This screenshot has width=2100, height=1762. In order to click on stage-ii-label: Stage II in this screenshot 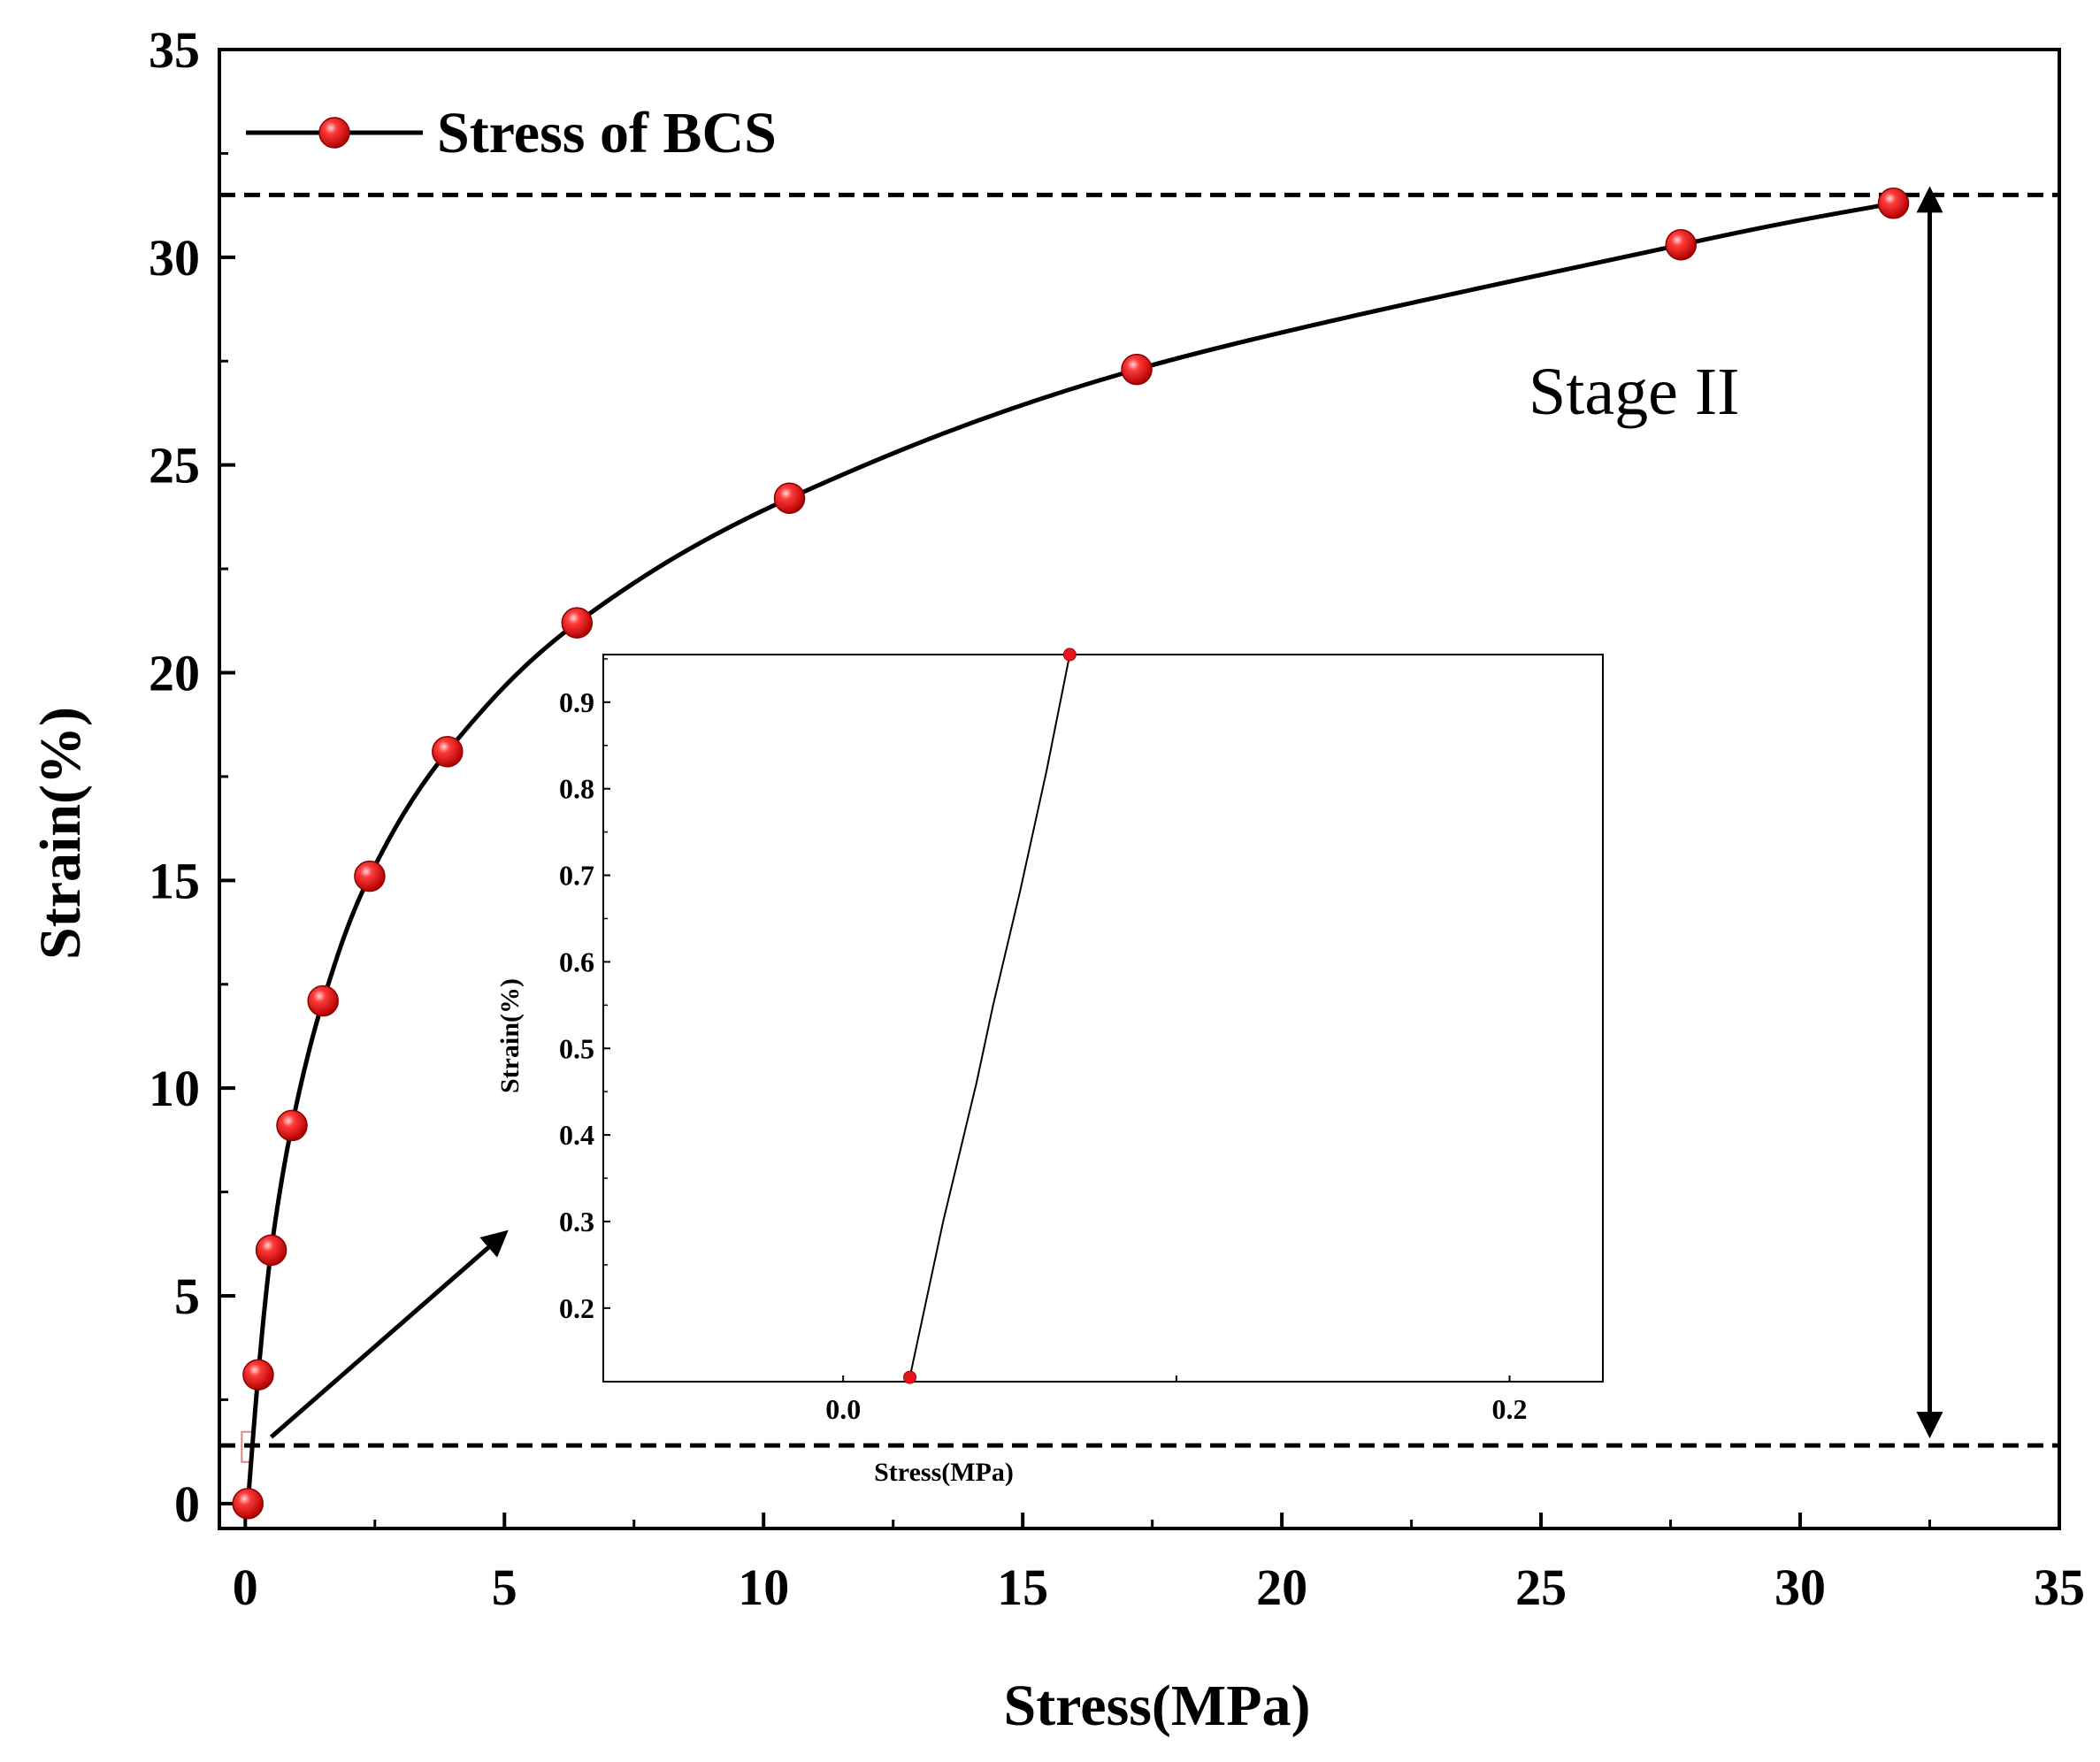, I will do `click(1634, 392)`.